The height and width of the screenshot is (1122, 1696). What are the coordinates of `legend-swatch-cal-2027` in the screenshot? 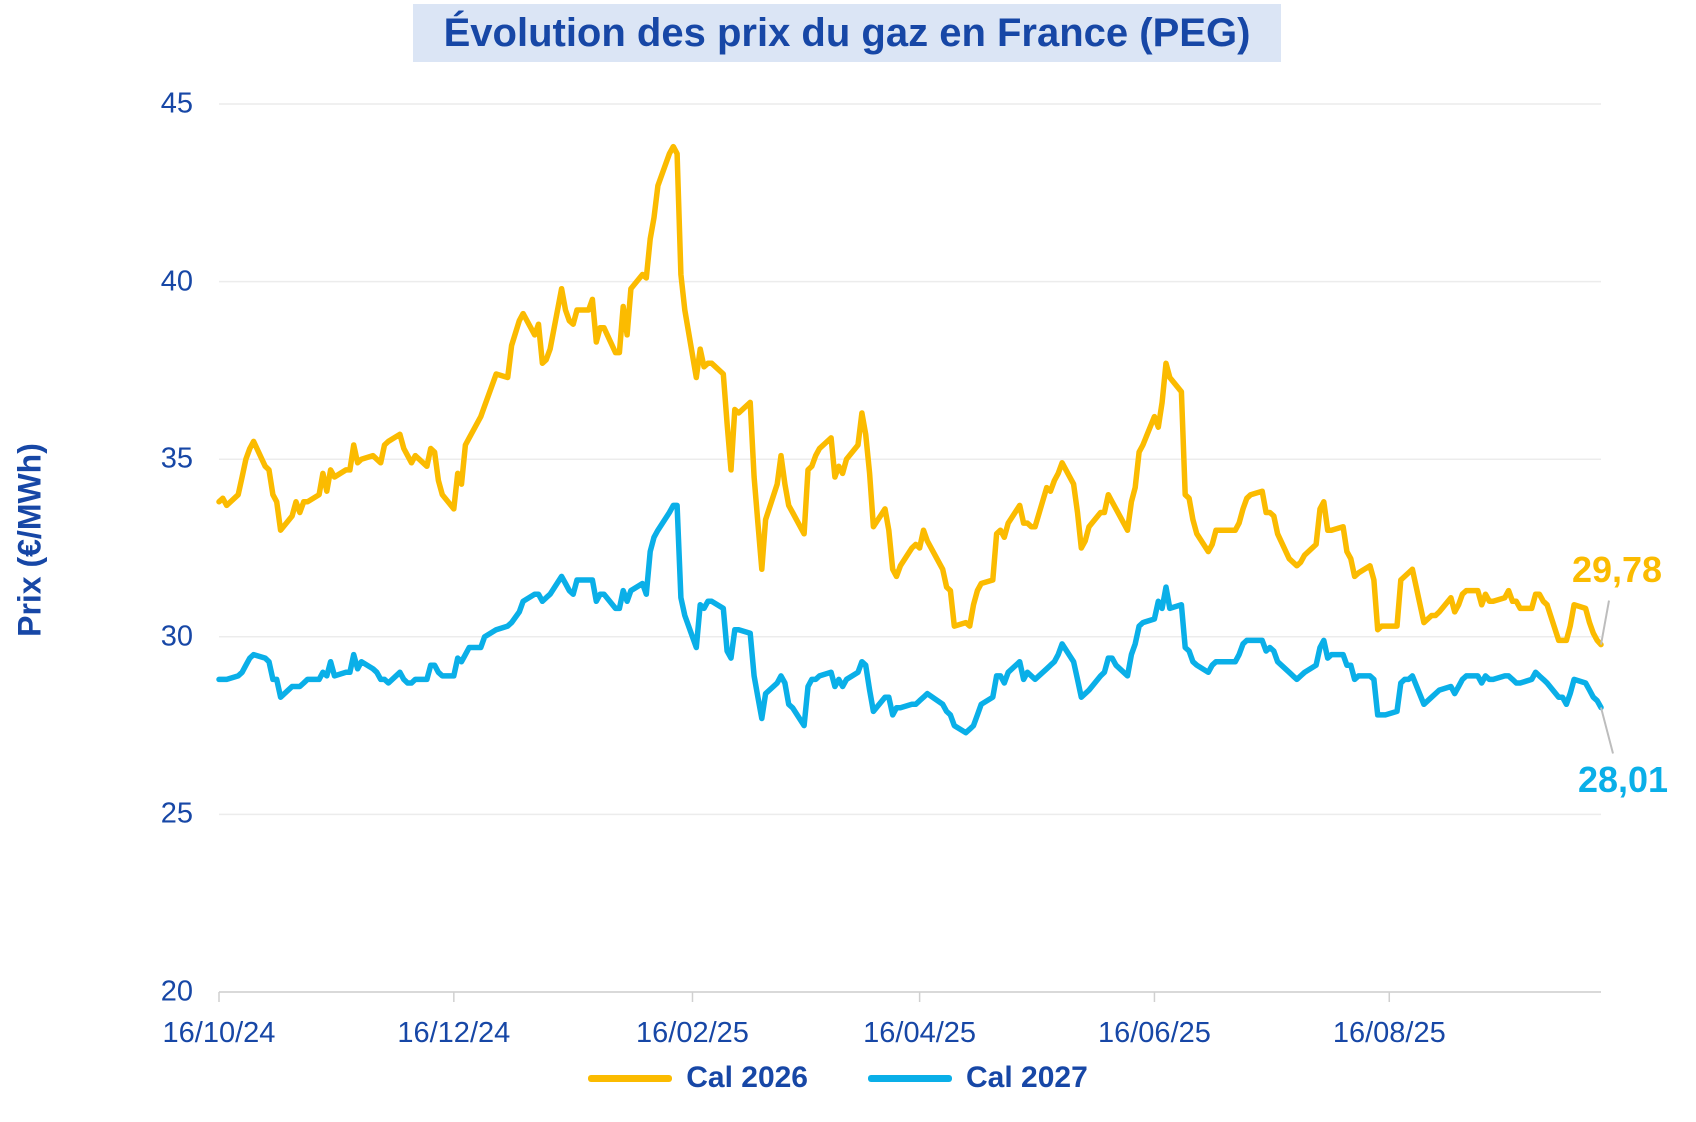 It's located at (910, 1078).